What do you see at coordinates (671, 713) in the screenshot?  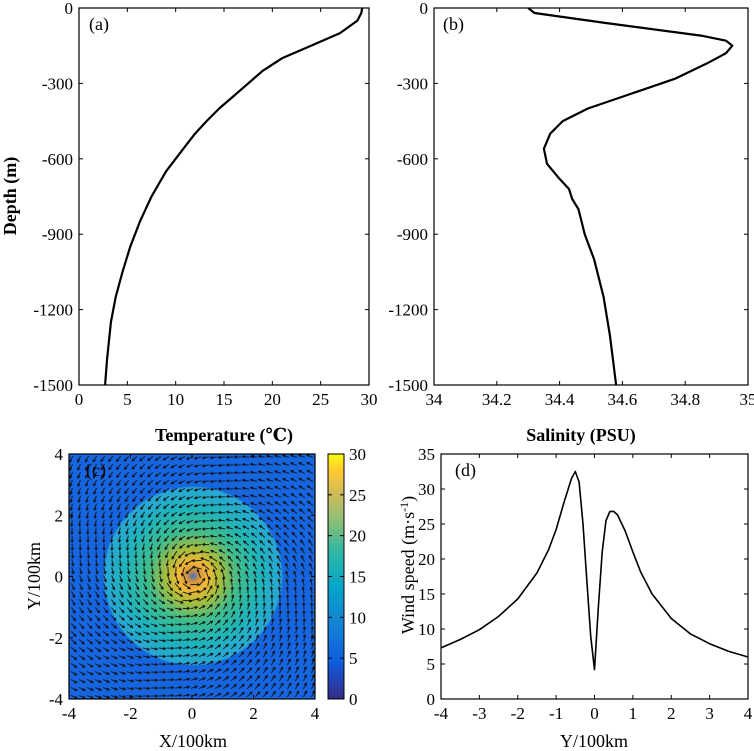 I see `panel-d-xtick-label: 2` at bounding box center [671, 713].